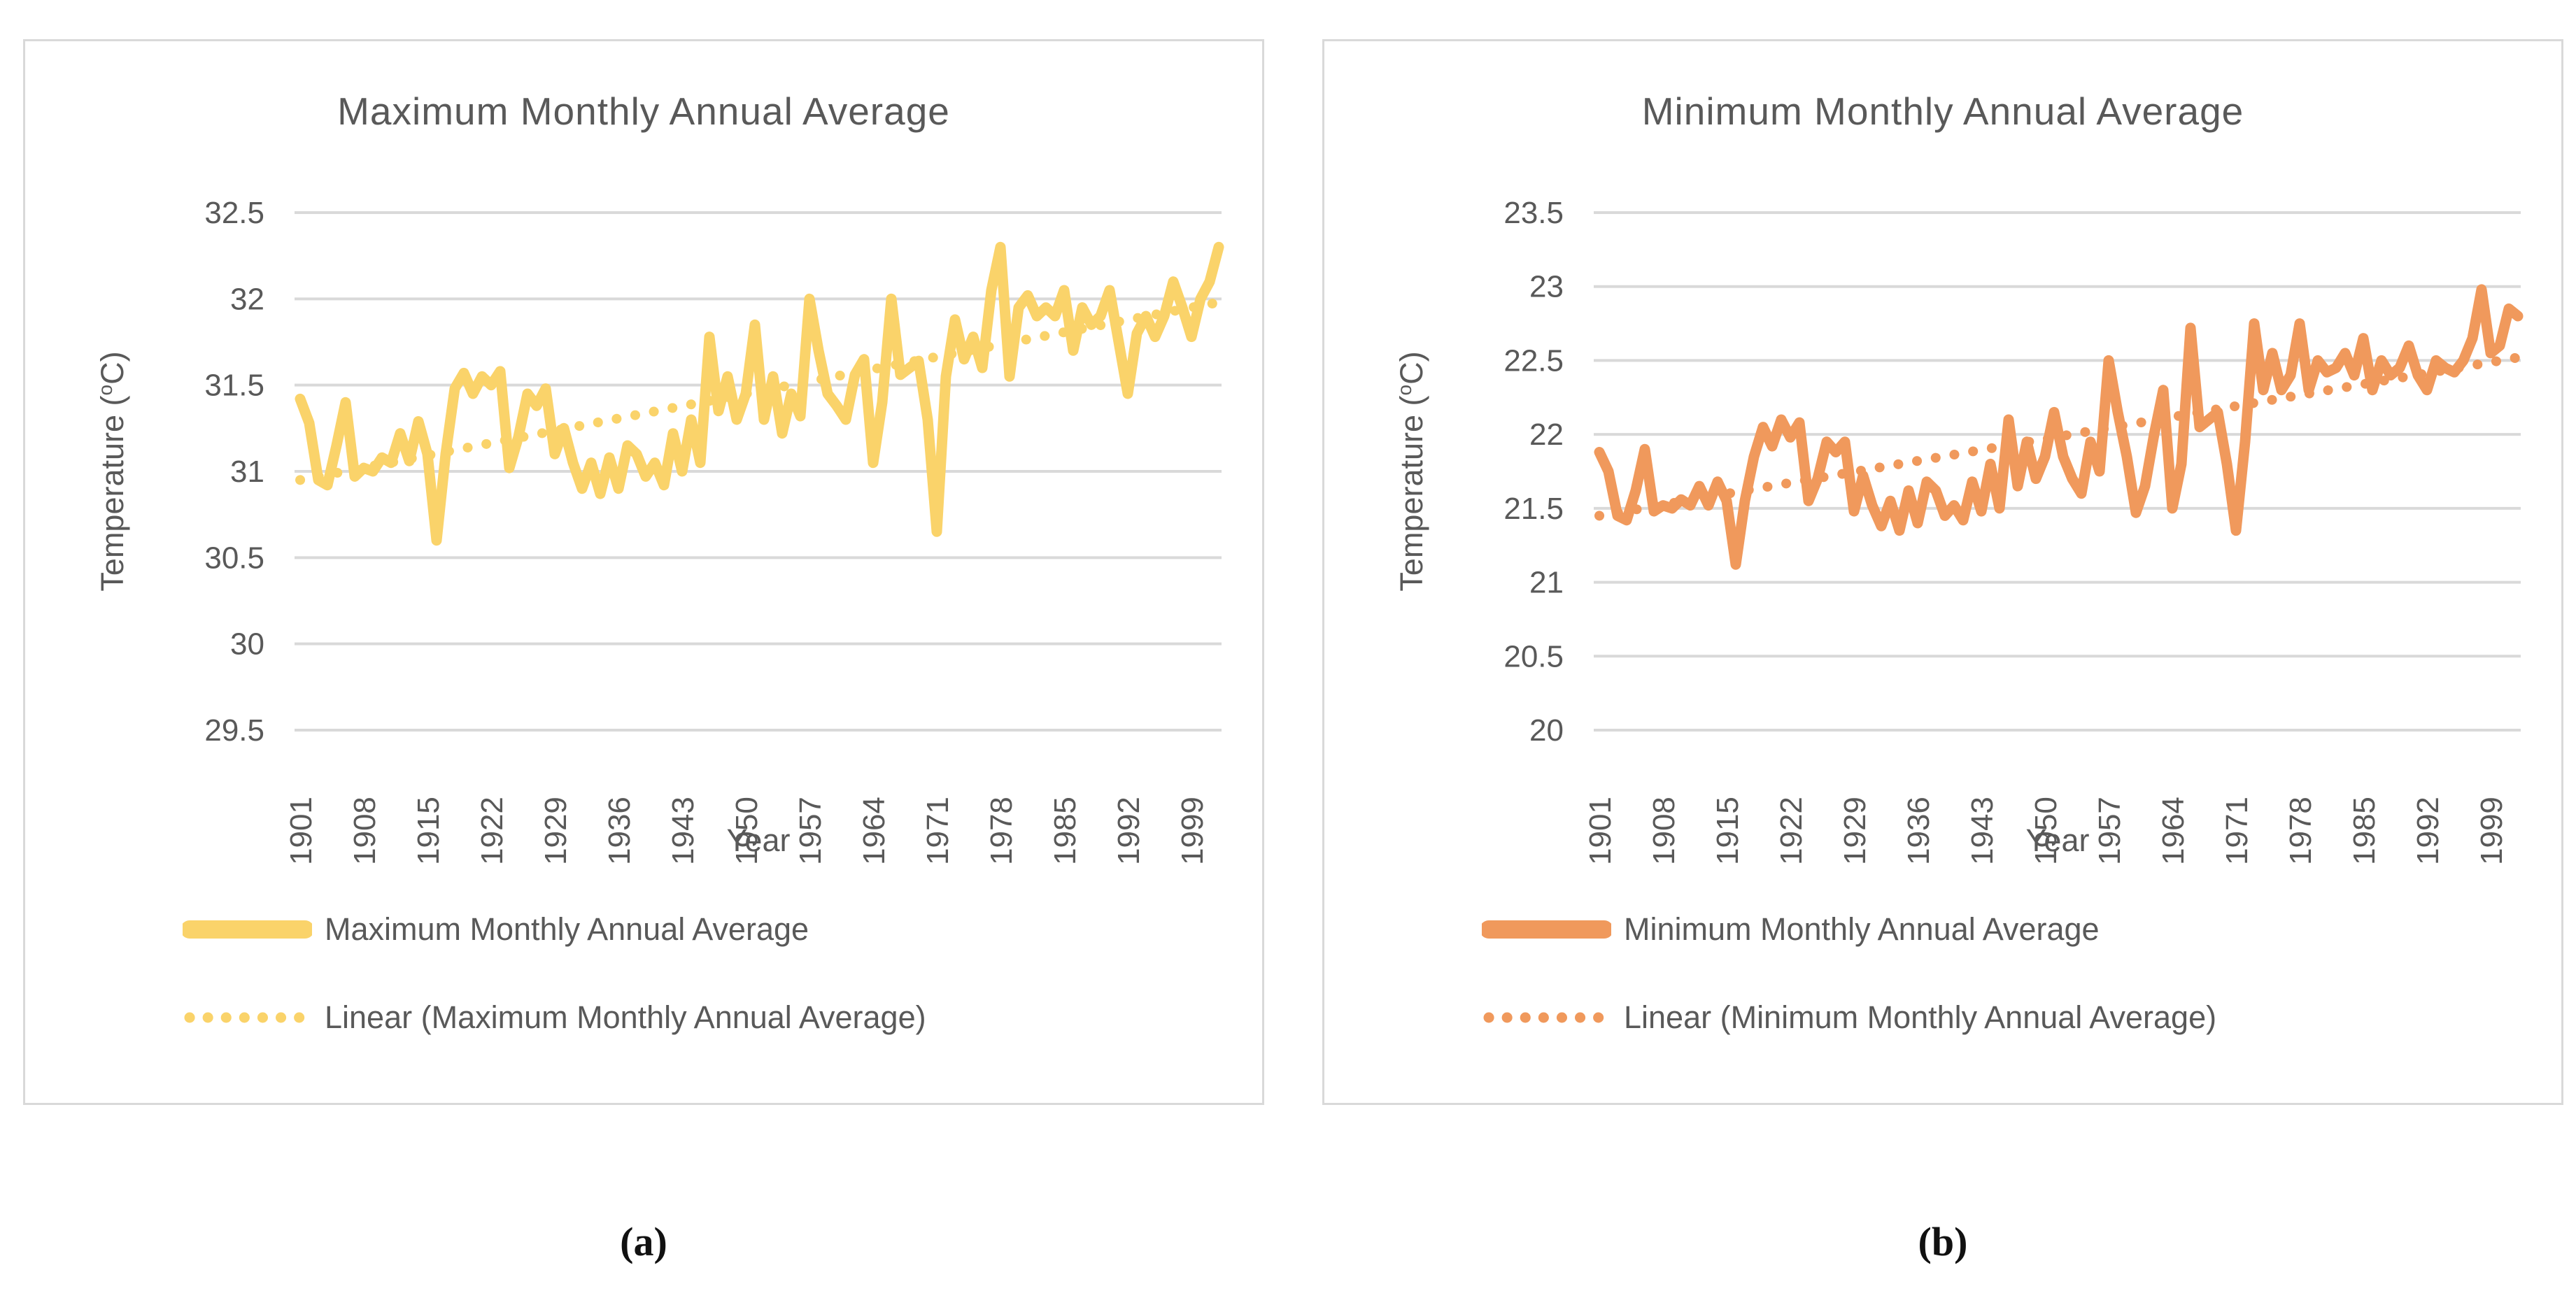 The height and width of the screenshot is (1305, 2576). I want to click on y-tick-label: 29.5, so click(234, 730).